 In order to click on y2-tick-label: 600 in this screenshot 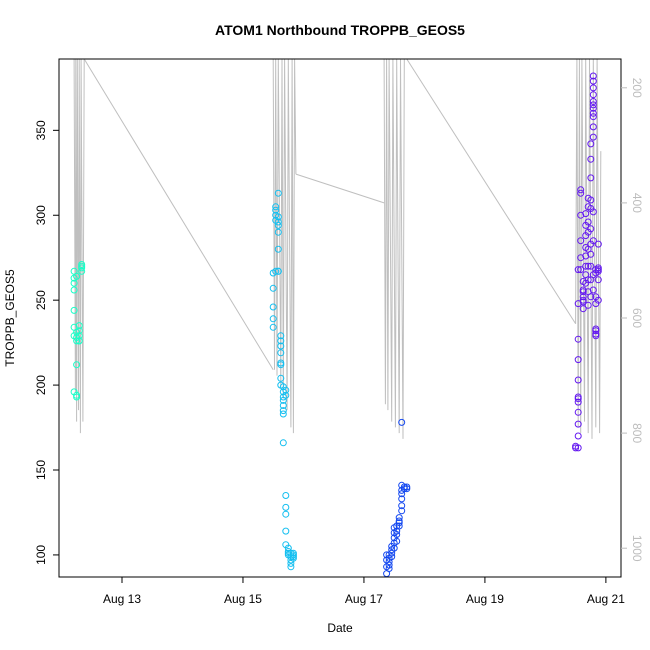, I will do `click(637, 318)`.